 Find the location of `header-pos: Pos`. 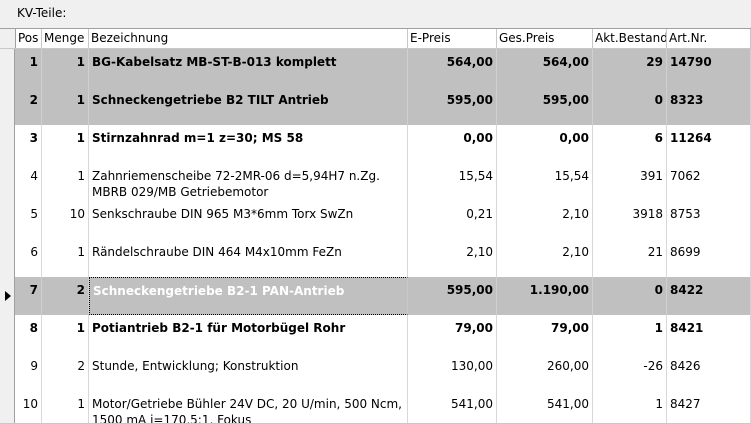

header-pos: Pos is located at coordinates (29, 38).